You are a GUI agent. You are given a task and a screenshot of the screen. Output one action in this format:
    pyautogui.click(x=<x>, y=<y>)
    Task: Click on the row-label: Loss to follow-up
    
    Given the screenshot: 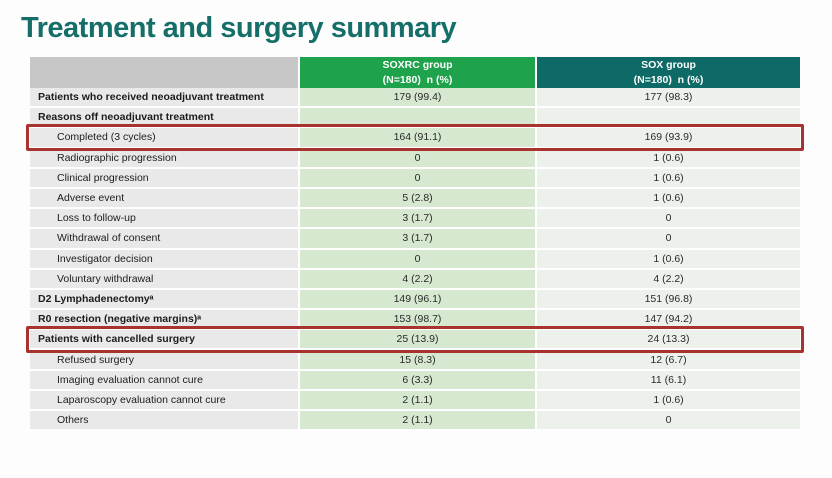 What is the action you would take?
    pyautogui.click(x=165, y=219)
    